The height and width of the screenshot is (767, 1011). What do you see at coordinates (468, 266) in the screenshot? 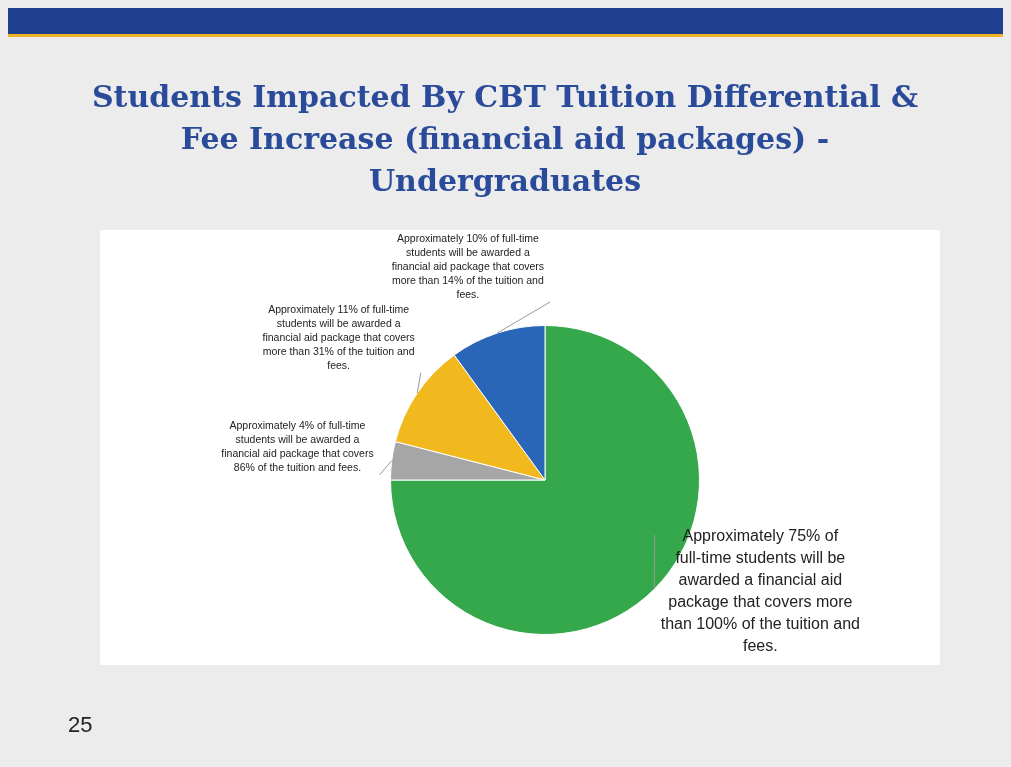
I see `slice-label: Approximately 10% of full-time students will be awarded a financial aid package that covers more than 14% of the tuition and fees.` at bounding box center [468, 266].